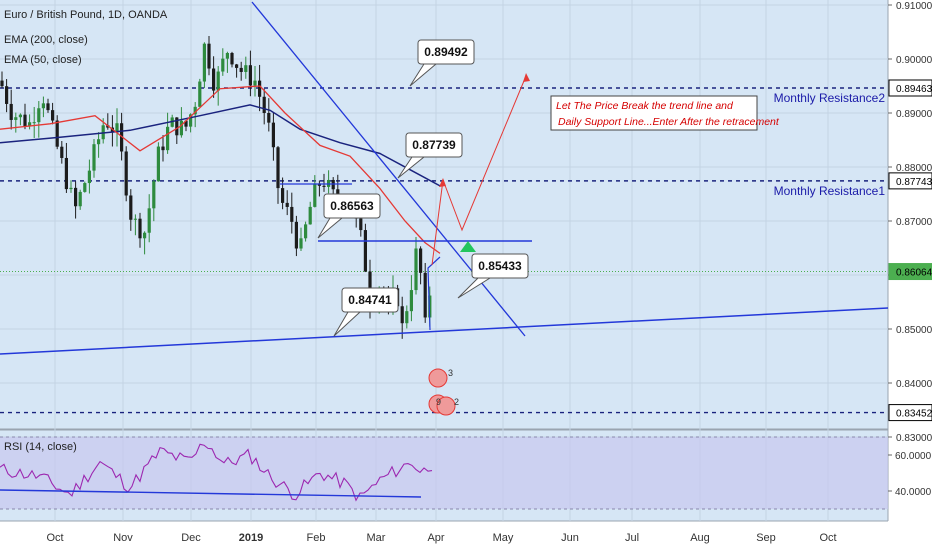  What do you see at coordinates (376, 538) in the screenshot?
I see `time-label: Mar` at bounding box center [376, 538].